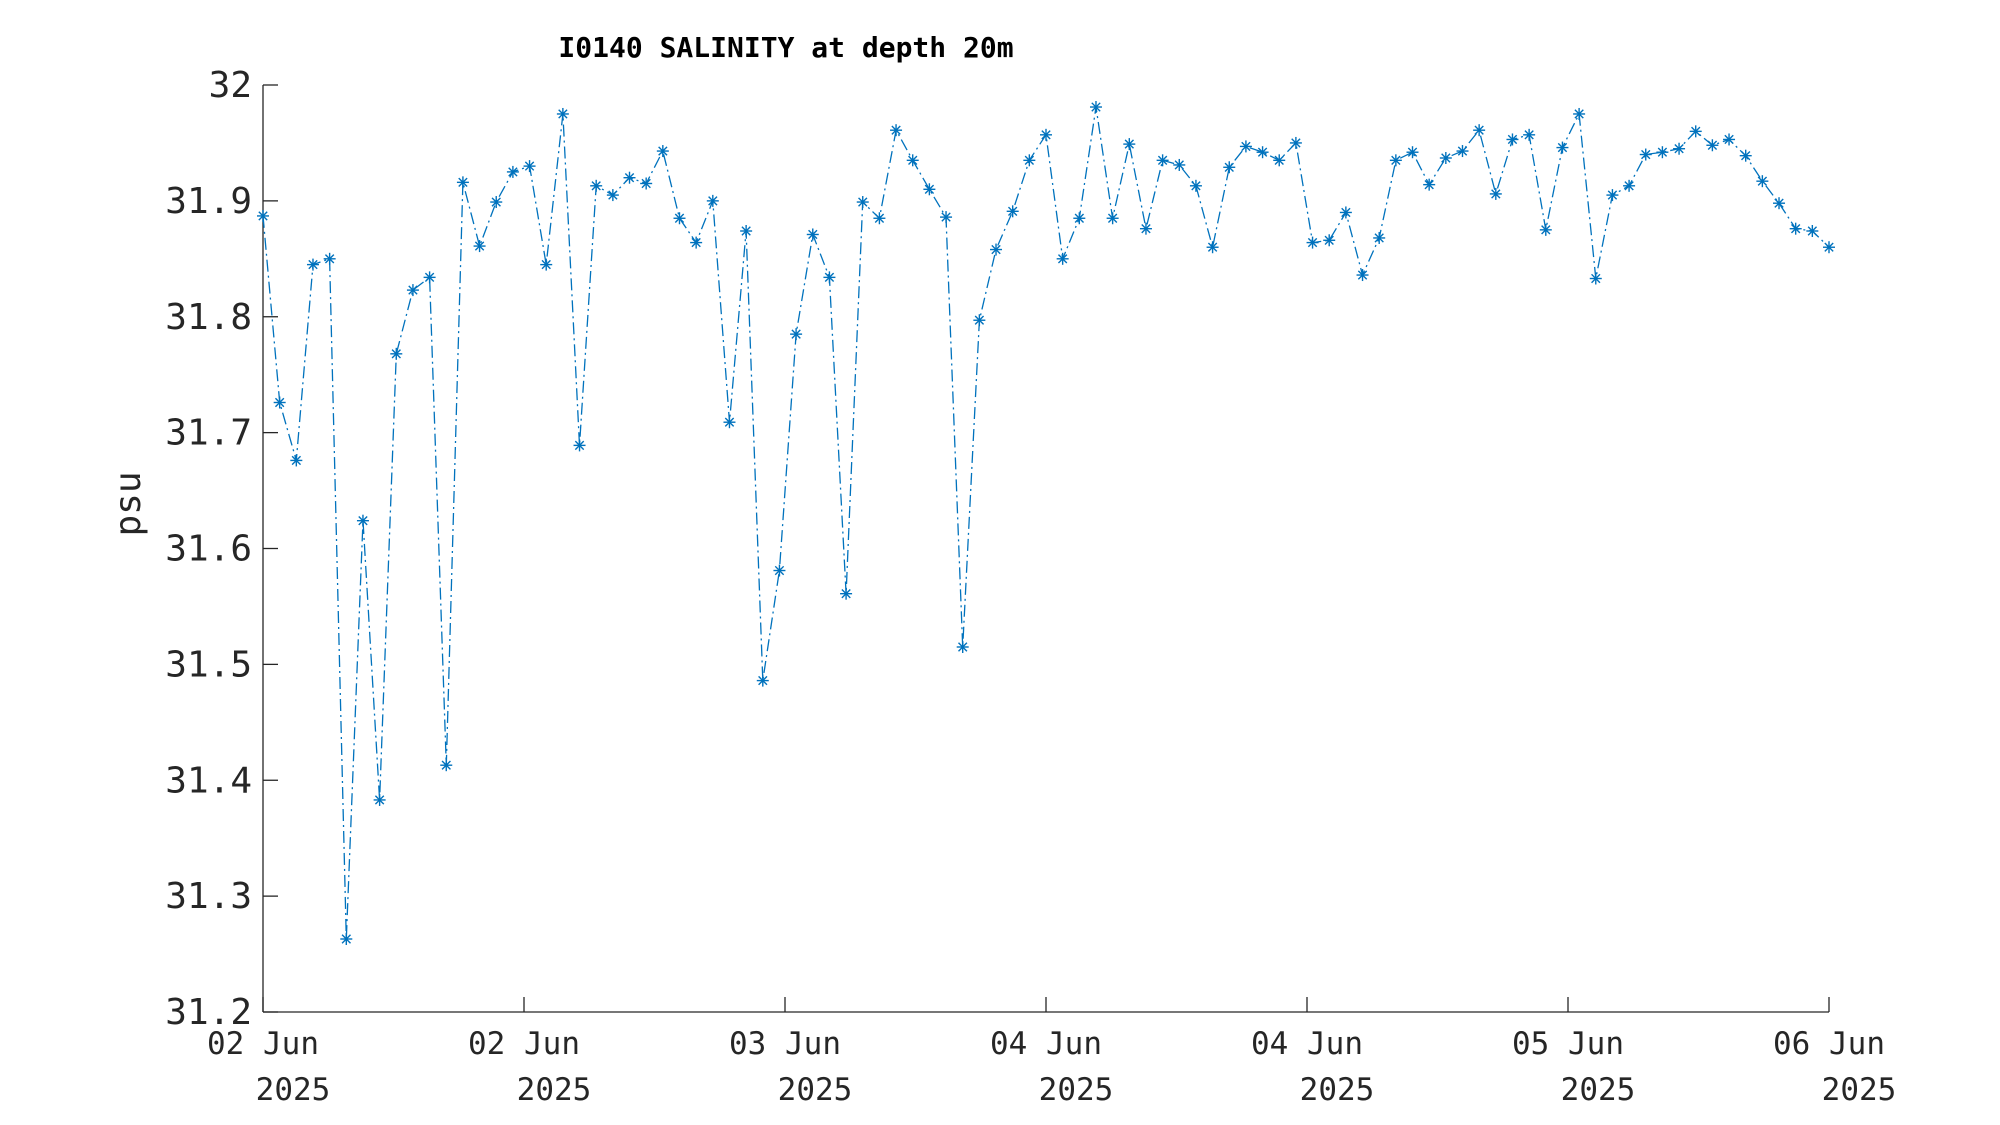 The width and height of the screenshot is (2000, 1125). Describe the element at coordinates (208, 201) in the screenshot. I see `y-tick-label: 31.9` at that location.